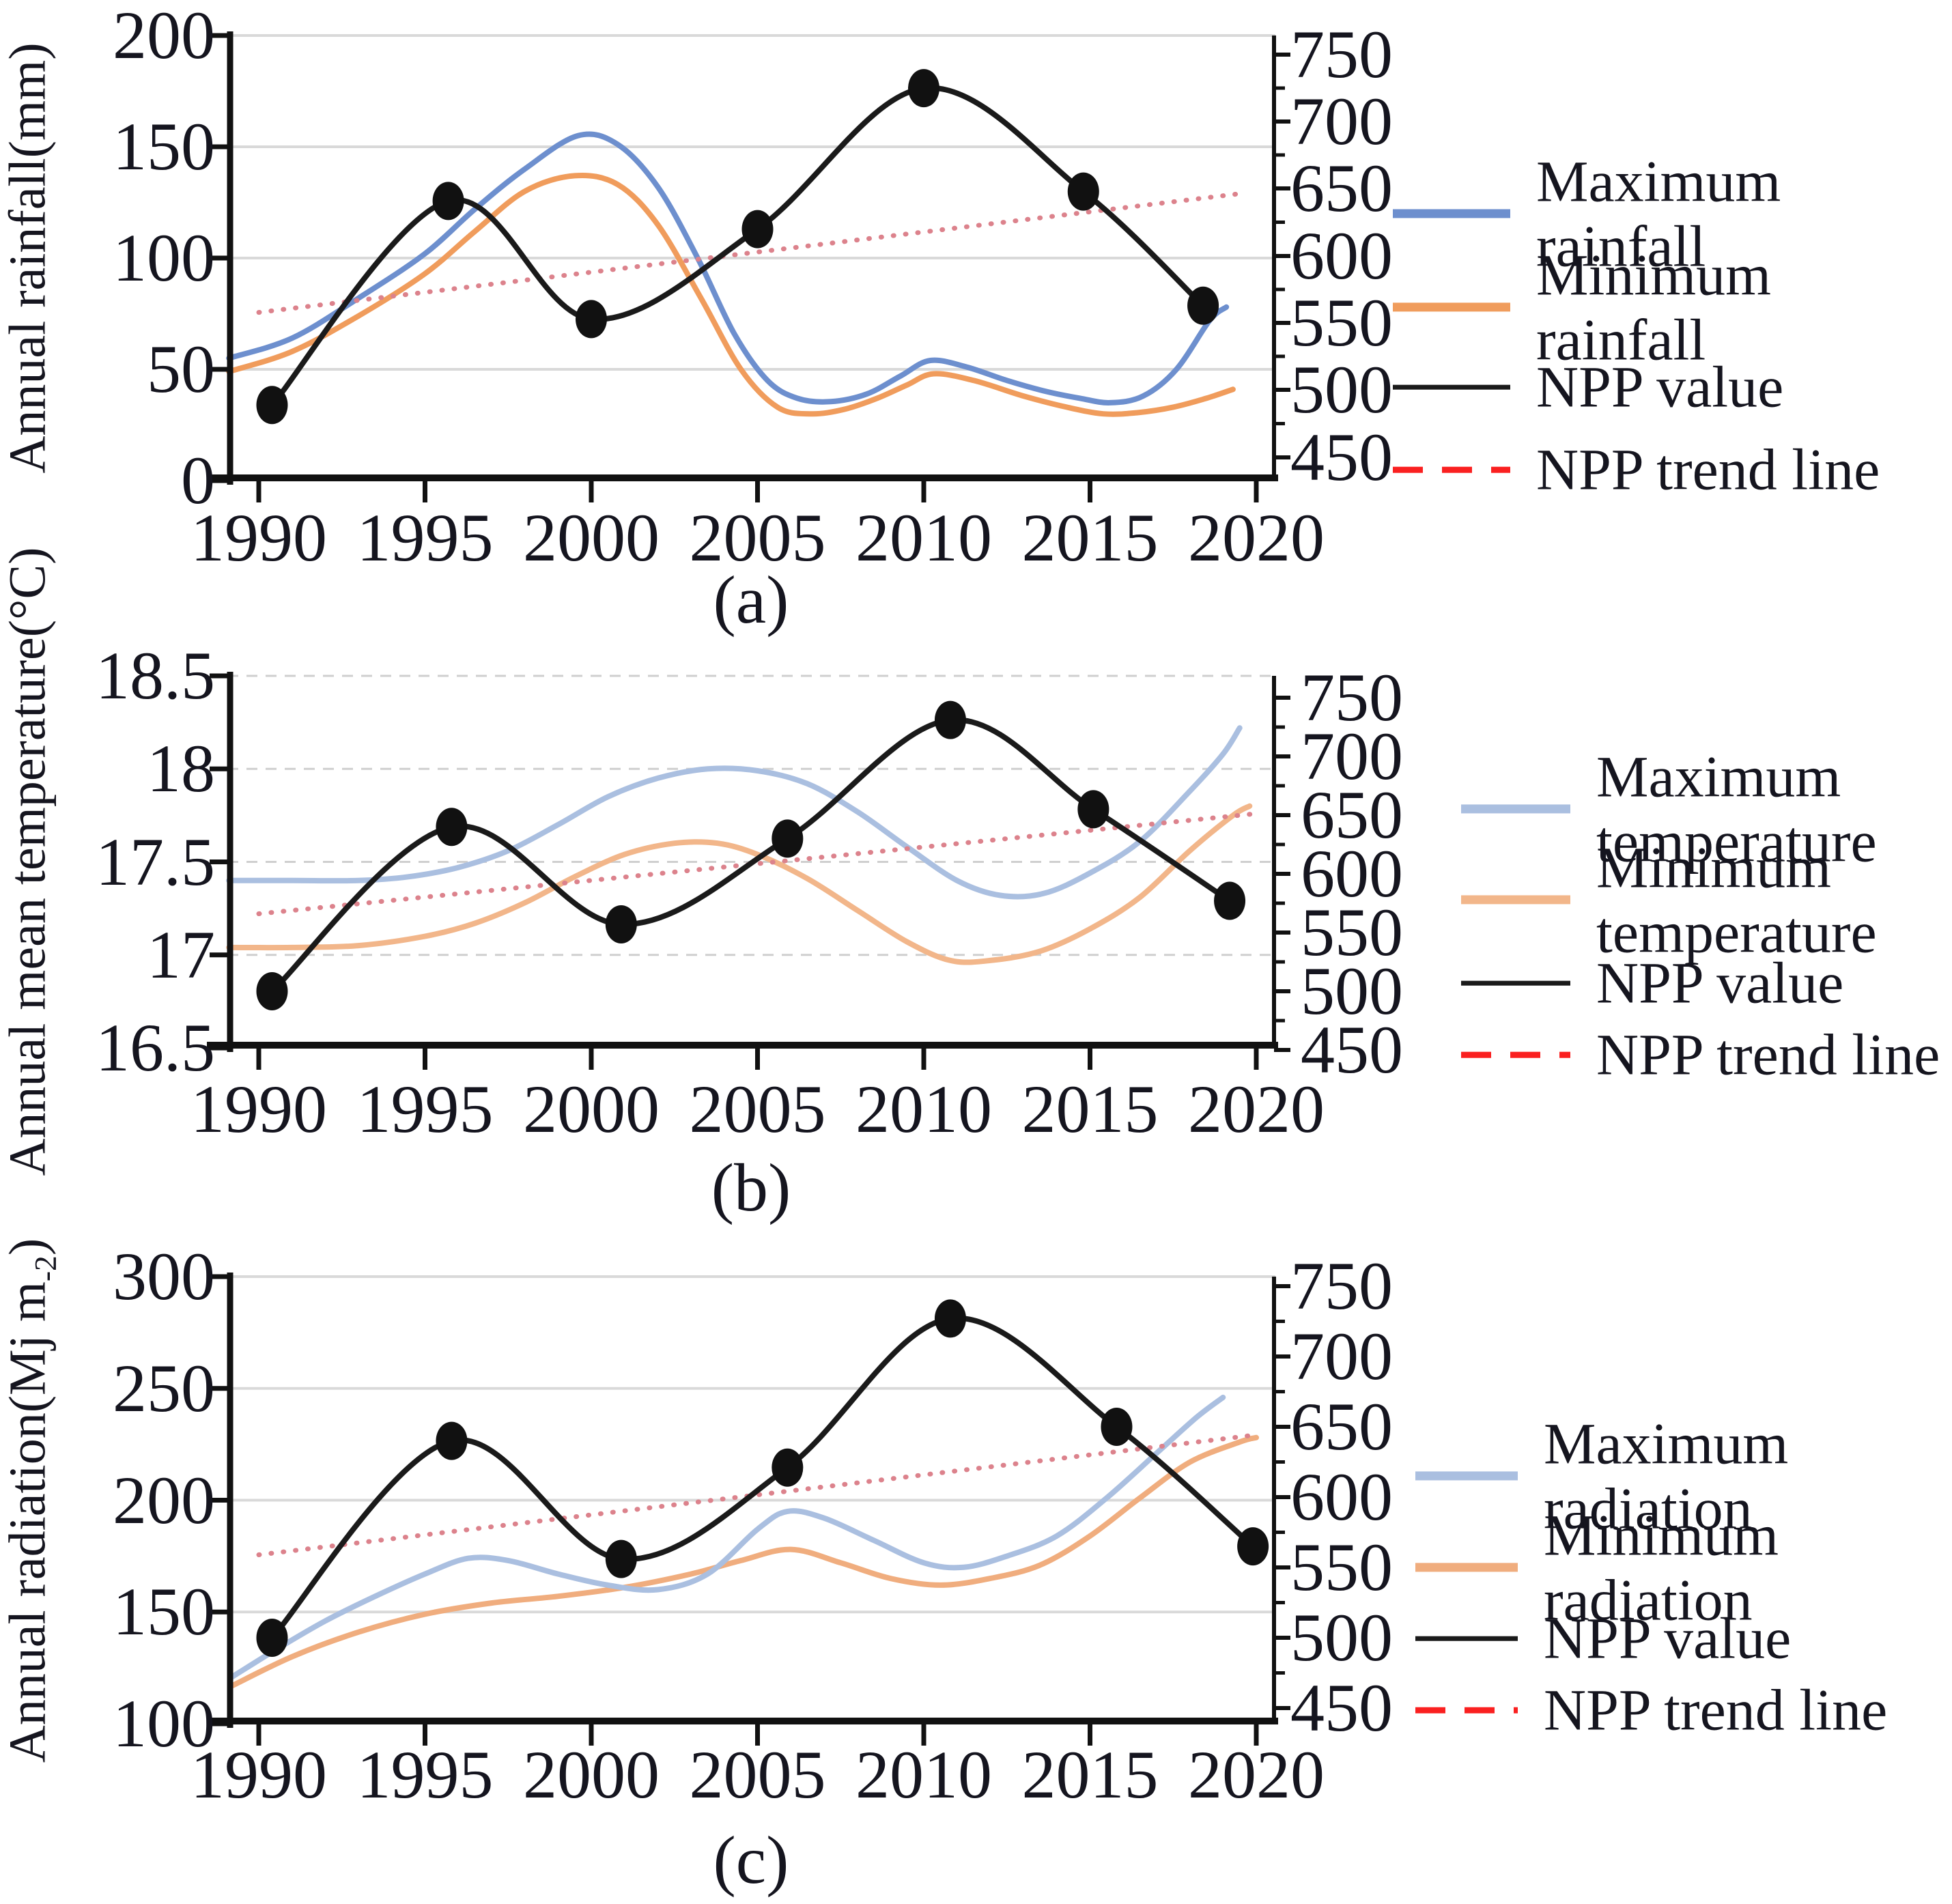  I want to click on legend-item-minimum-temperature: Minimum temperature, so click(1706, 899).